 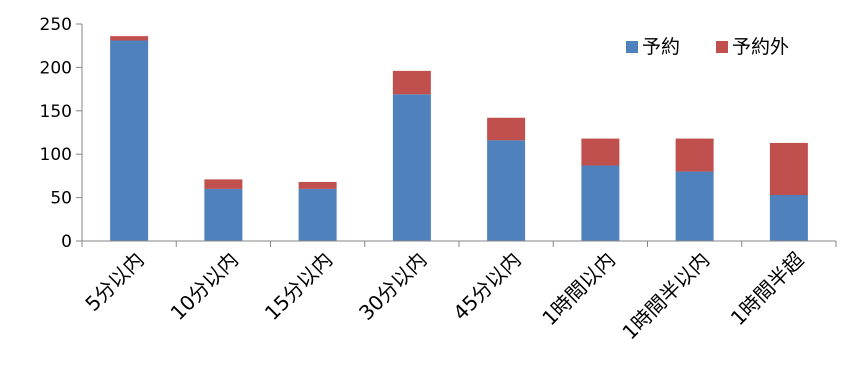 I want to click on legend-swatch-reserved, so click(x=632, y=47).